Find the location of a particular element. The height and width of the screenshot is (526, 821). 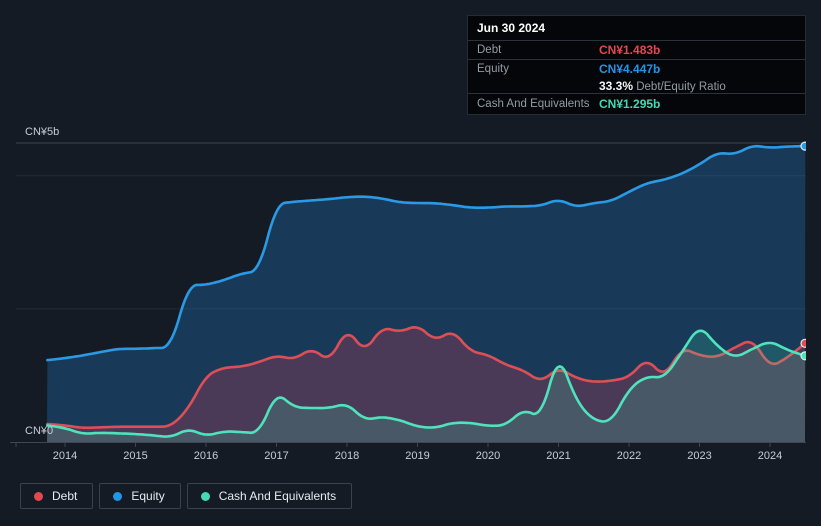

legend-item-equity: Equity is located at coordinates (140, 496).